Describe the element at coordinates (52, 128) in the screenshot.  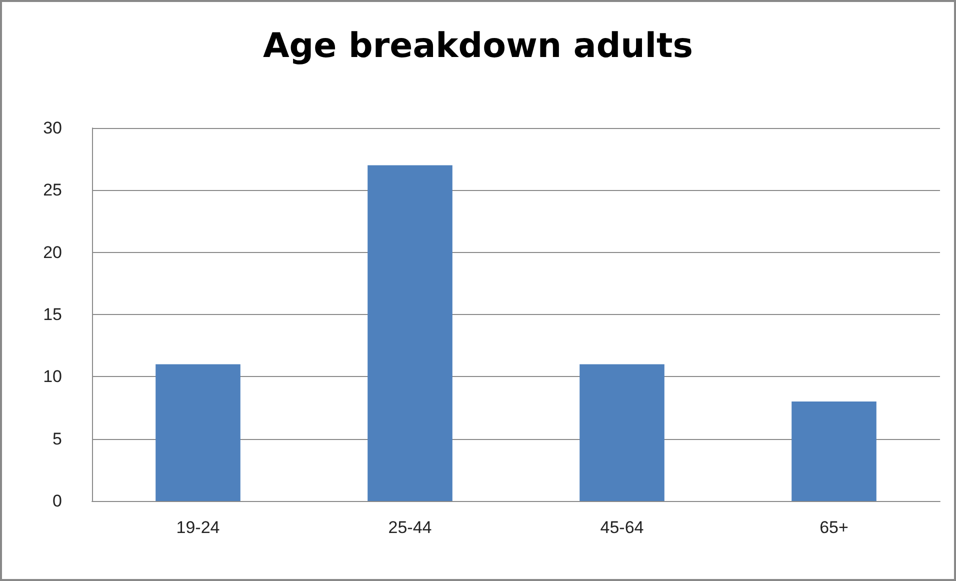
I see `y-tick-label: 30` at that location.